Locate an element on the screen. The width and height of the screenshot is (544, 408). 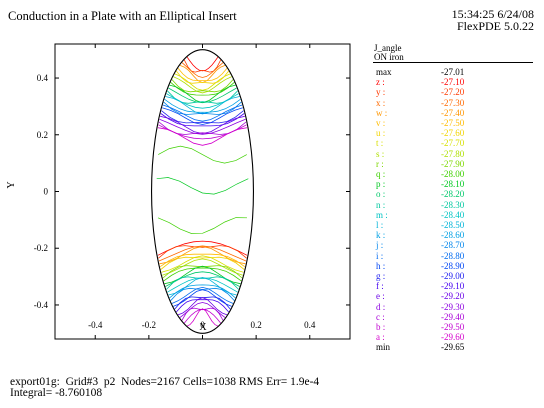
legend-level-label: z : is located at coordinates (380, 82).